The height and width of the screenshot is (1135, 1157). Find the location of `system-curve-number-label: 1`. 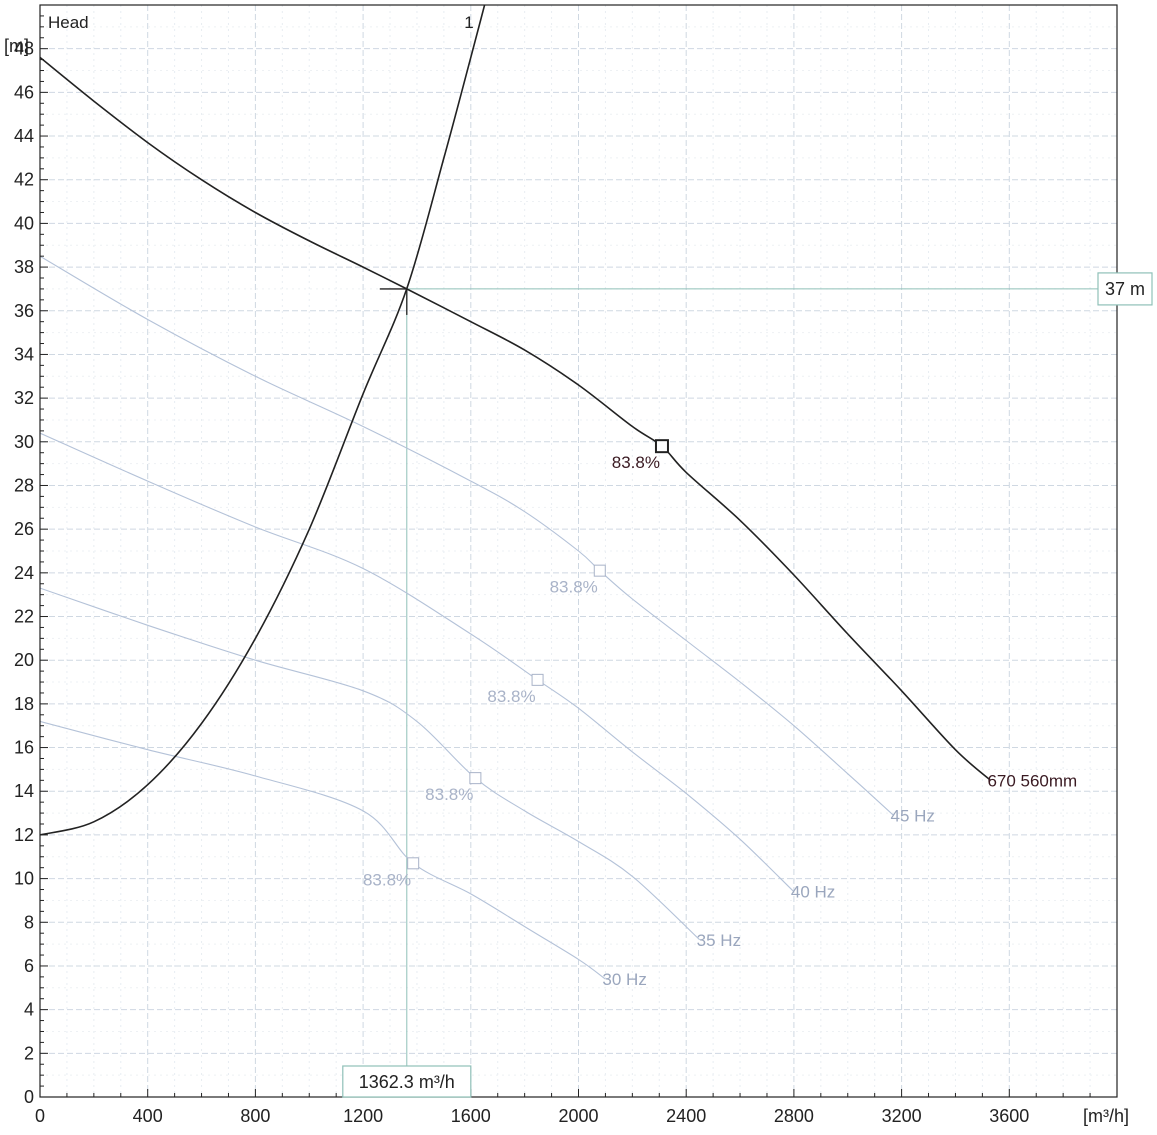

system-curve-number-label: 1 is located at coordinates (468, 22).